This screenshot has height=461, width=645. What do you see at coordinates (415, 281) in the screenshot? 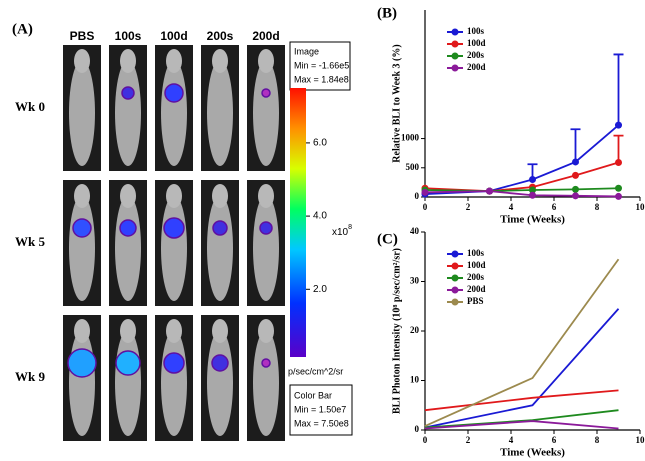
I see `y-tick-label: 30` at bounding box center [415, 281].